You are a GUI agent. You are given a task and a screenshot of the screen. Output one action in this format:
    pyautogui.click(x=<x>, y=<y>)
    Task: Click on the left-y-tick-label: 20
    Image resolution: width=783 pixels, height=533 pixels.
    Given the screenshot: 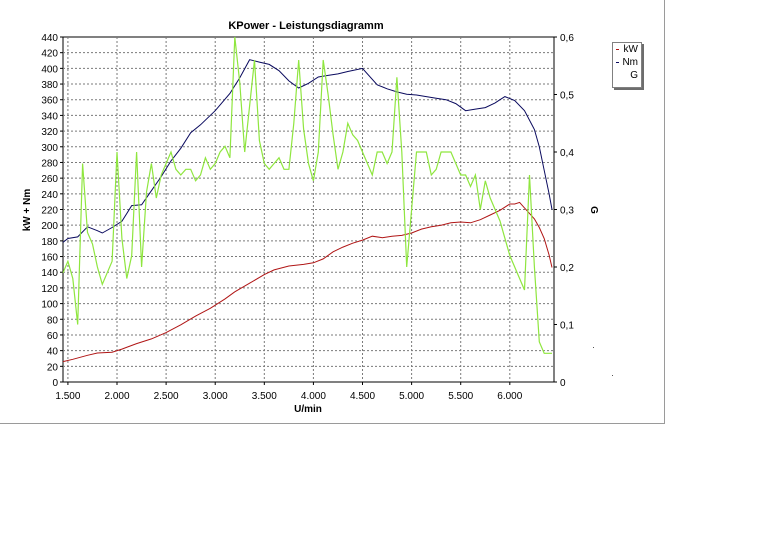 What is the action you would take?
    pyautogui.click(x=53, y=367)
    